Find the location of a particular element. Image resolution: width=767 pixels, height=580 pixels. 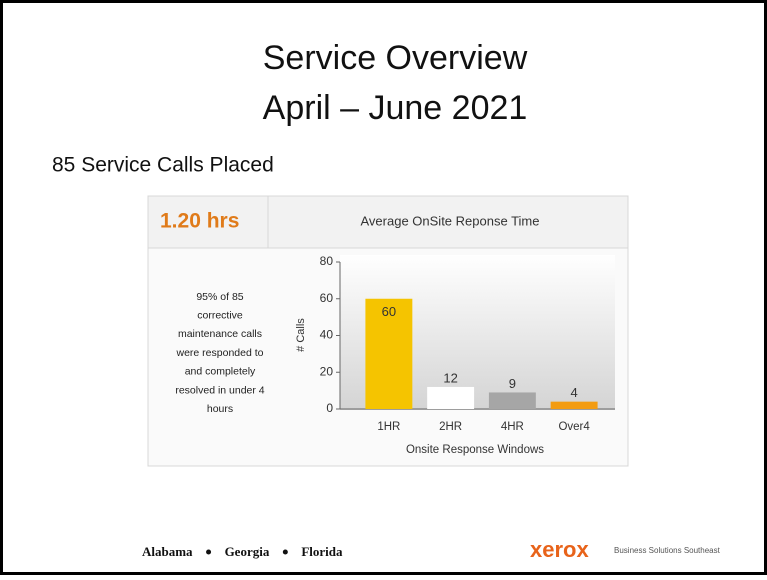

value-label: 4 is located at coordinates (574, 392).